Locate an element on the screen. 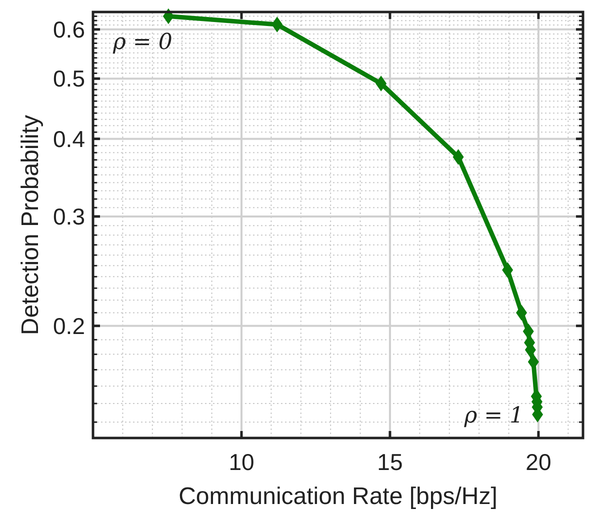 The image size is (593, 514). y-tick-label: 0.6 is located at coordinates (69, 29).